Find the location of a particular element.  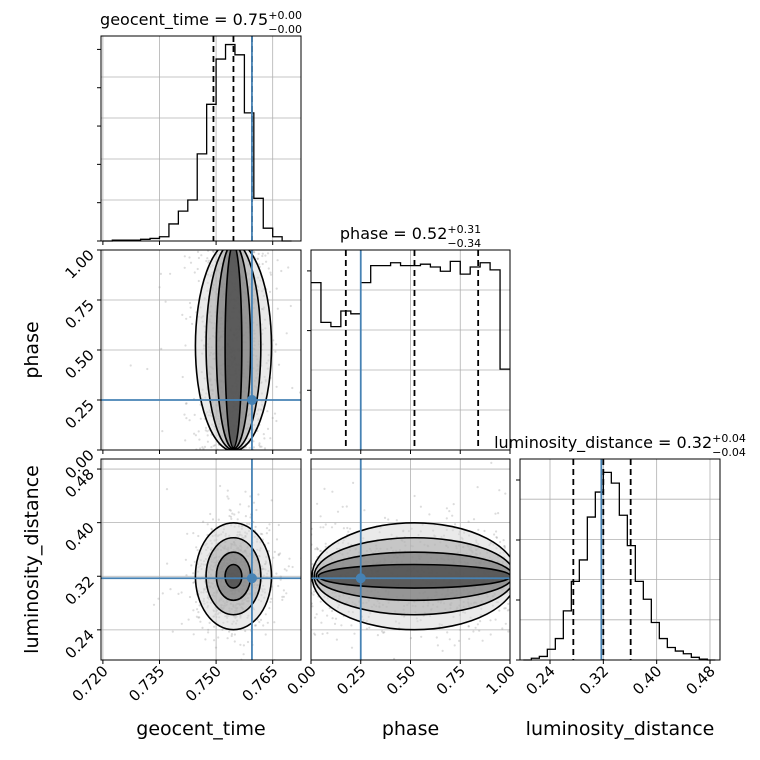

panel-title-phase: phase = 0.52+0.31 is located at coordinates (410, 233).